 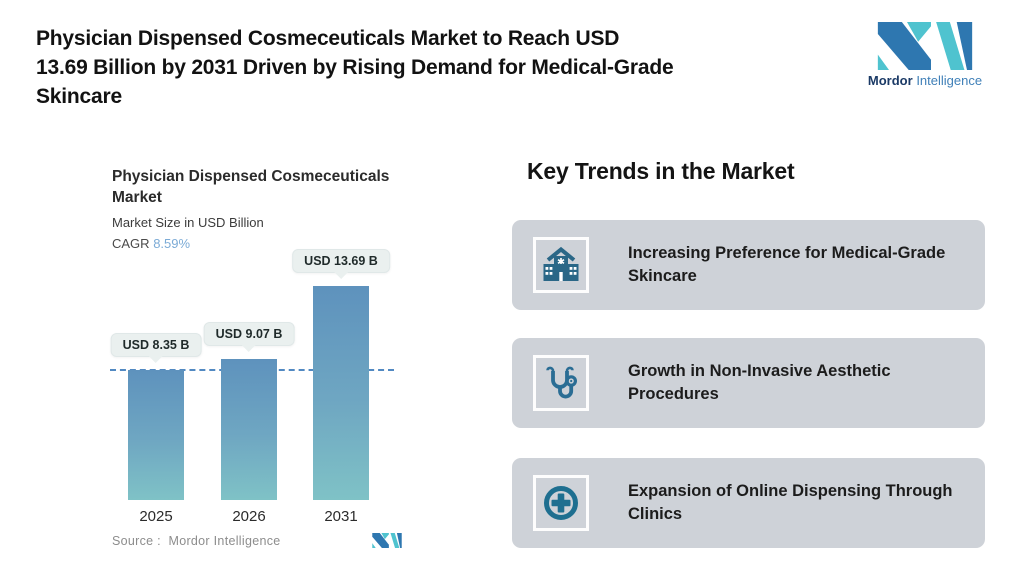 What do you see at coordinates (79, 96) in the screenshot?
I see `page-title-line3: Skincare` at bounding box center [79, 96].